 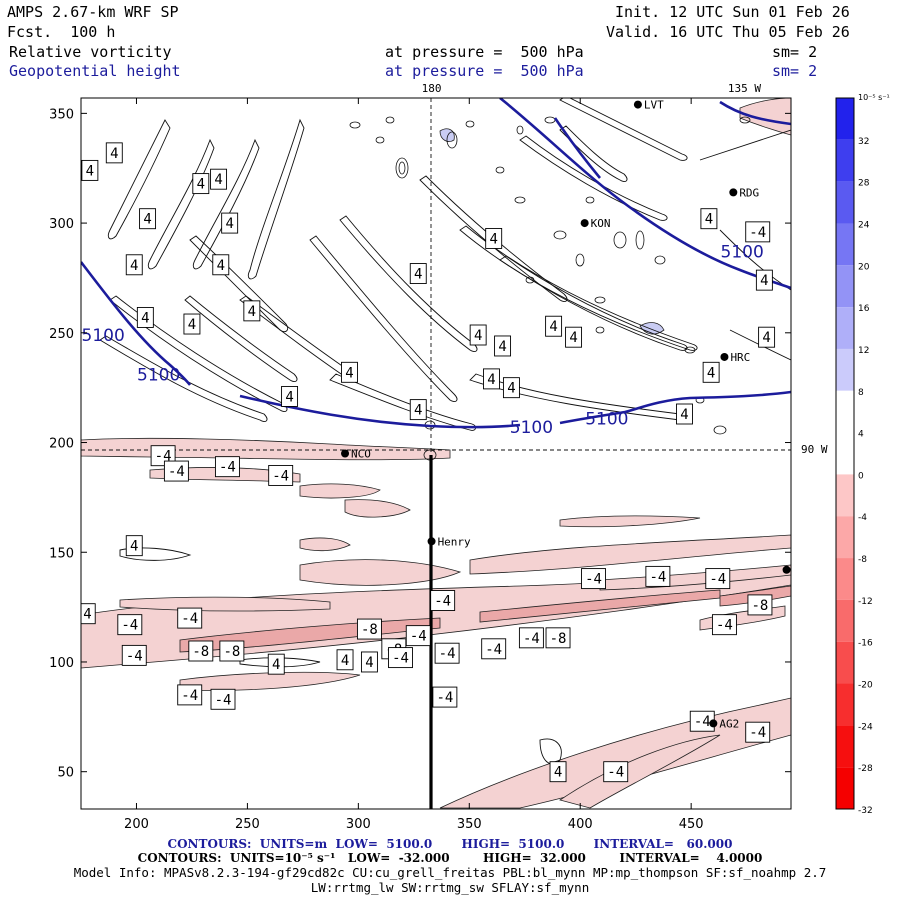 I want to click on station-label: NCO, so click(x=361, y=454).